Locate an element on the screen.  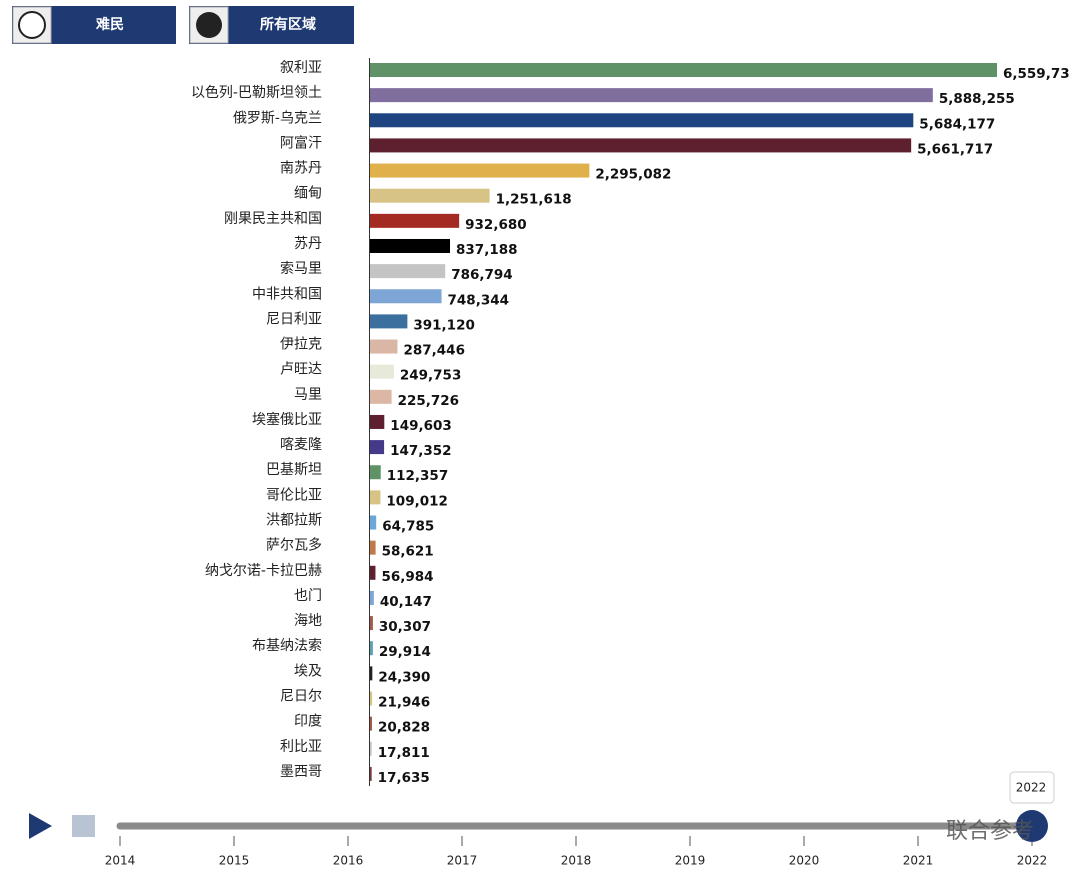
category-label: 墨西哥 is located at coordinates (301, 772).